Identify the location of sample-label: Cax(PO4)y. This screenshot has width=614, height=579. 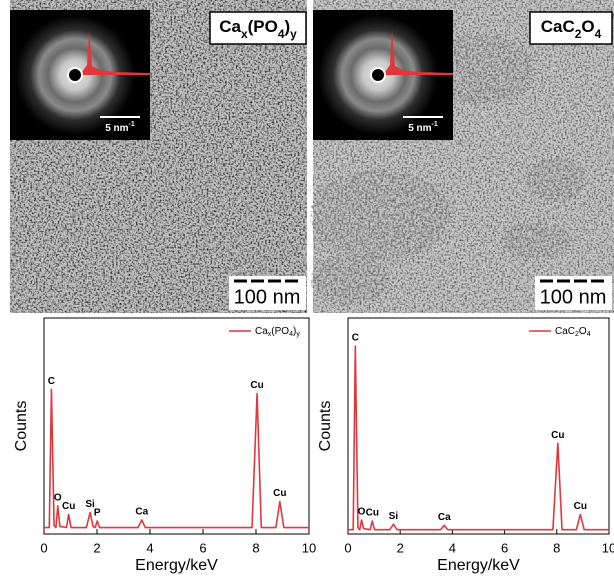
(258, 29).